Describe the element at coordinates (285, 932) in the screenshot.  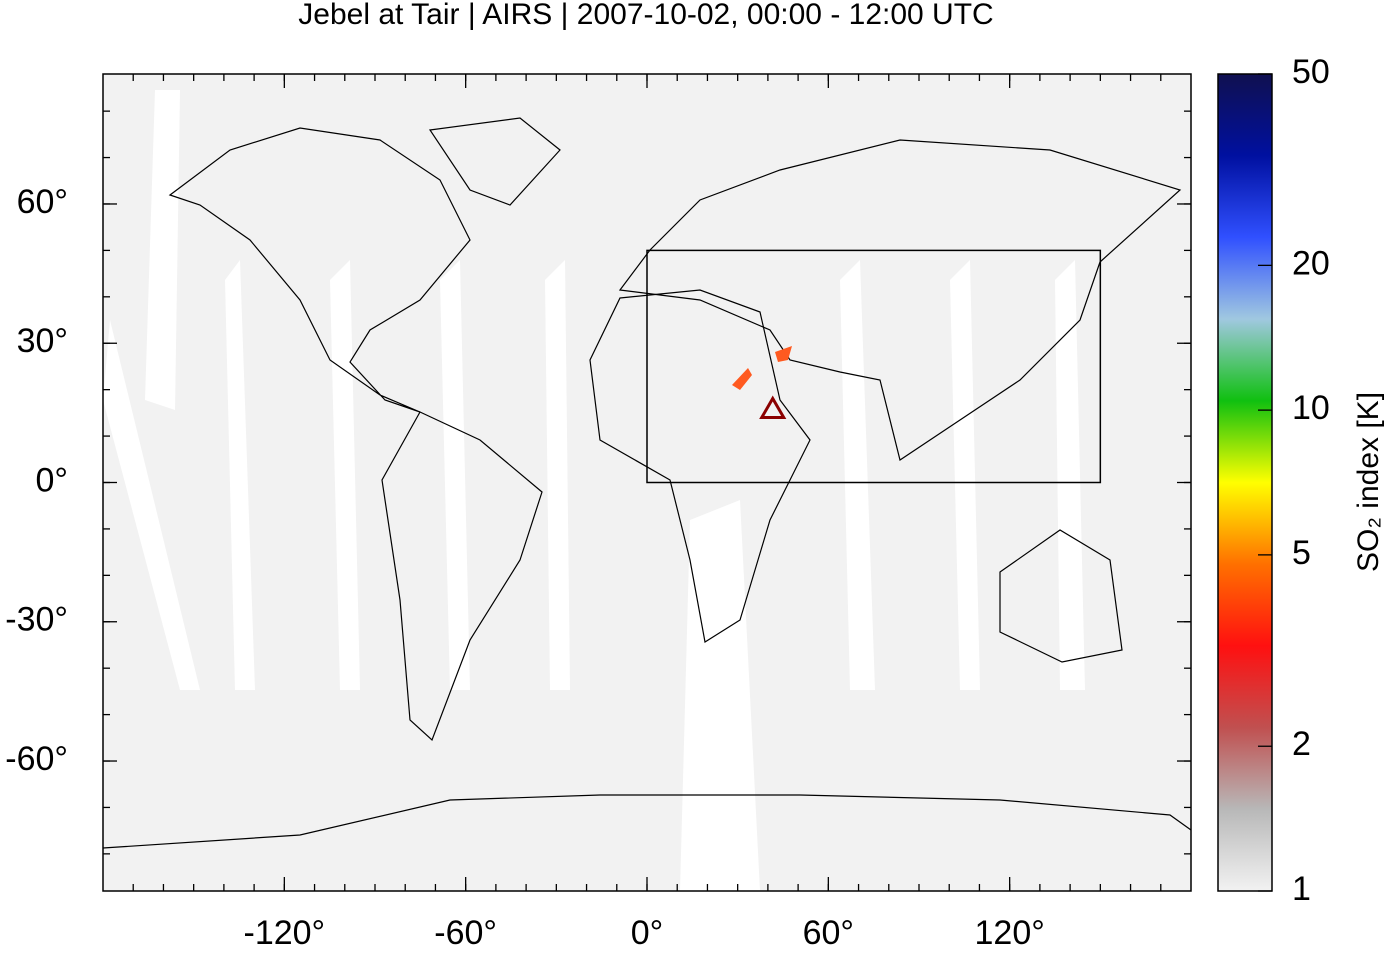
I see `x-tick-label: -120°` at that location.